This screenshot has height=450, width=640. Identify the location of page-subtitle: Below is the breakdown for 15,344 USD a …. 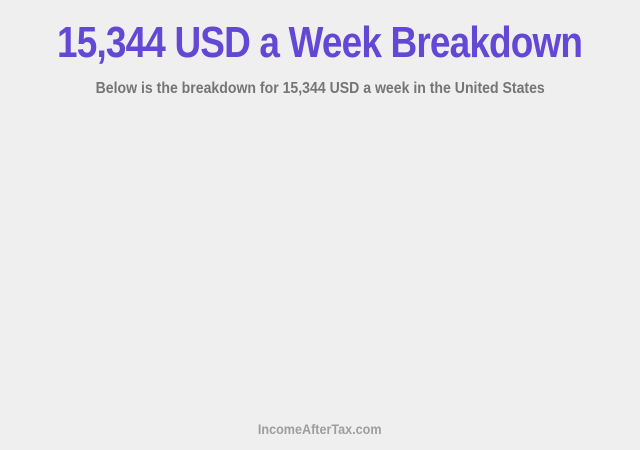
(320, 89).